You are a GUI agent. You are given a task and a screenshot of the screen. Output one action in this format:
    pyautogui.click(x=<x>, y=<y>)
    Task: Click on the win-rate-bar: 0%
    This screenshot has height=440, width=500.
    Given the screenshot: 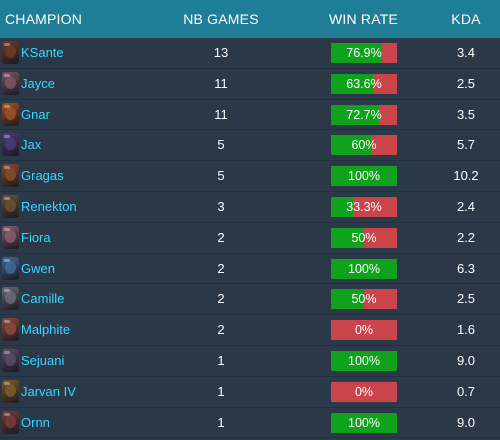 What is the action you would take?
    pyautogui.click(x=364, y=330)
    